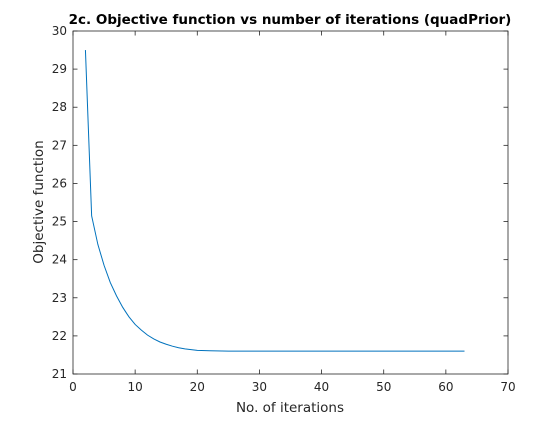 The height and width of the screenshot is (425, 560). What do you see at coordinates (59, 107) in the screenshot?
I see `y-tick-label: 28` at bounding box center [59, 107].